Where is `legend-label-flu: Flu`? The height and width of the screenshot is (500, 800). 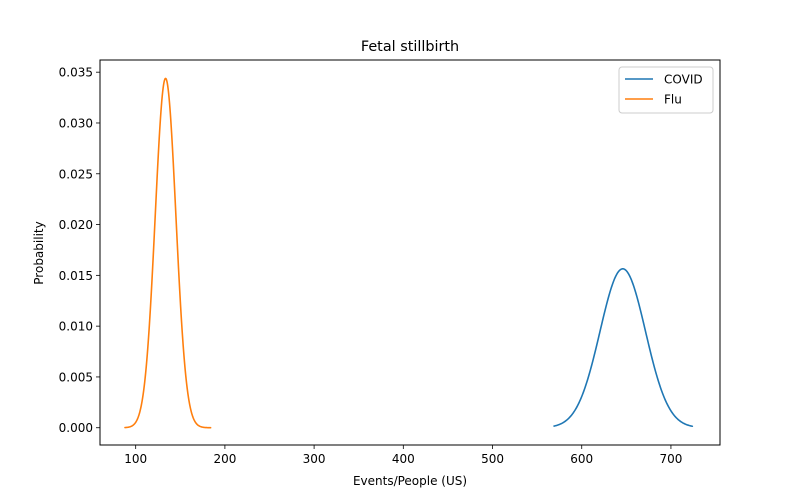 legend-label-flu: Flu is located at coordinates (673, 100).